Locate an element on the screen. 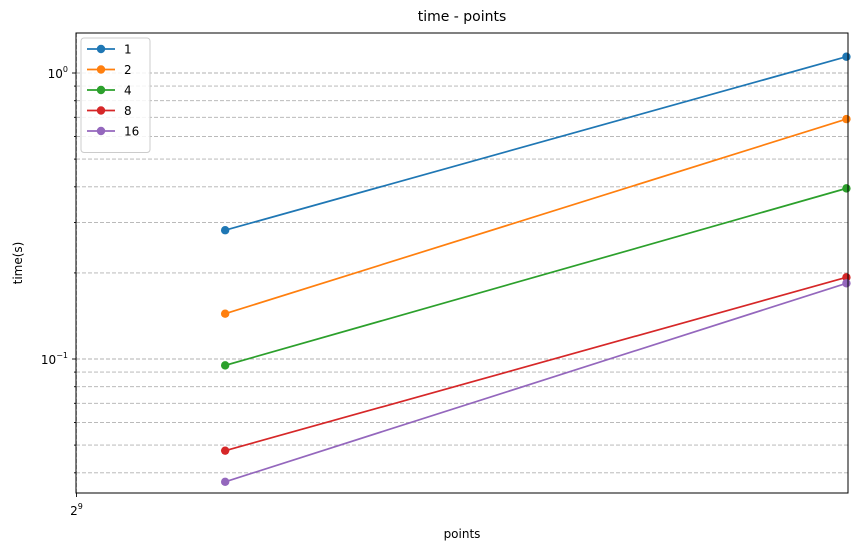 This screenshot has width=857, height=550. y-axis-label: time(s) is located at coordinates (18, 263).